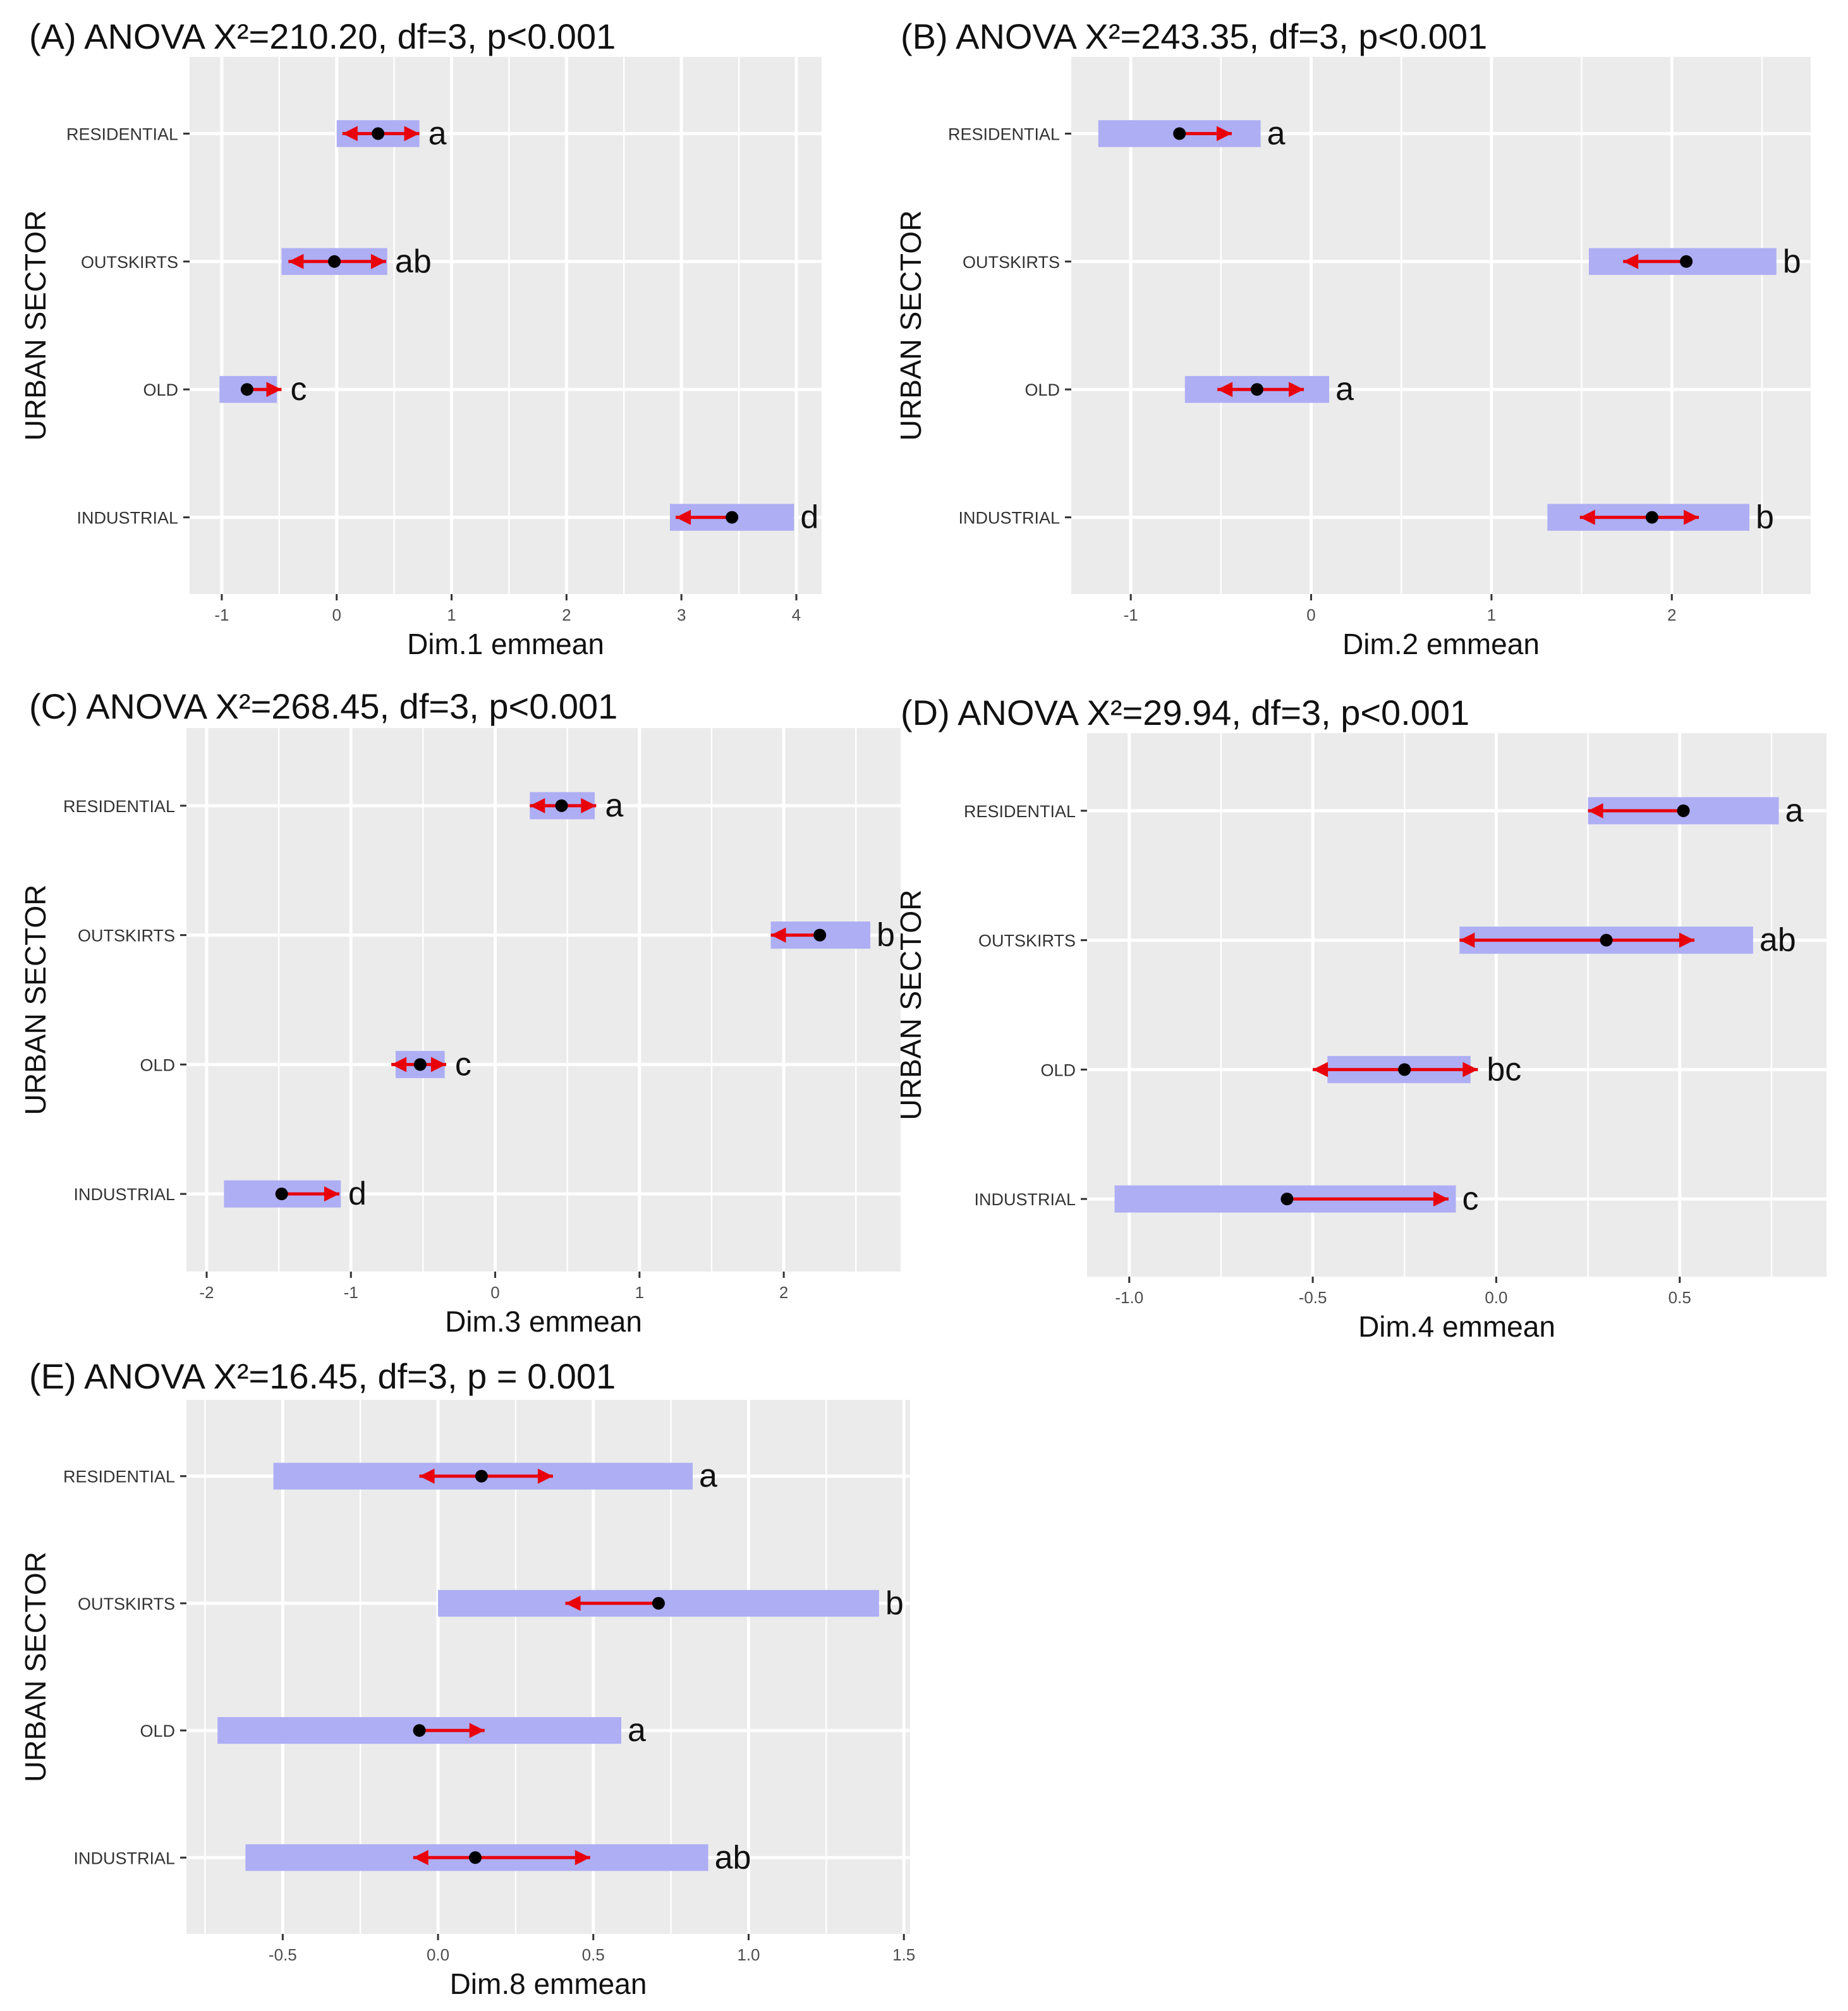 The image size is (1848, 2011). What do you see at coordinates (796, 614) in the screenshot?
I see `x-tick-label: 4` at bounding box center [796, 614].